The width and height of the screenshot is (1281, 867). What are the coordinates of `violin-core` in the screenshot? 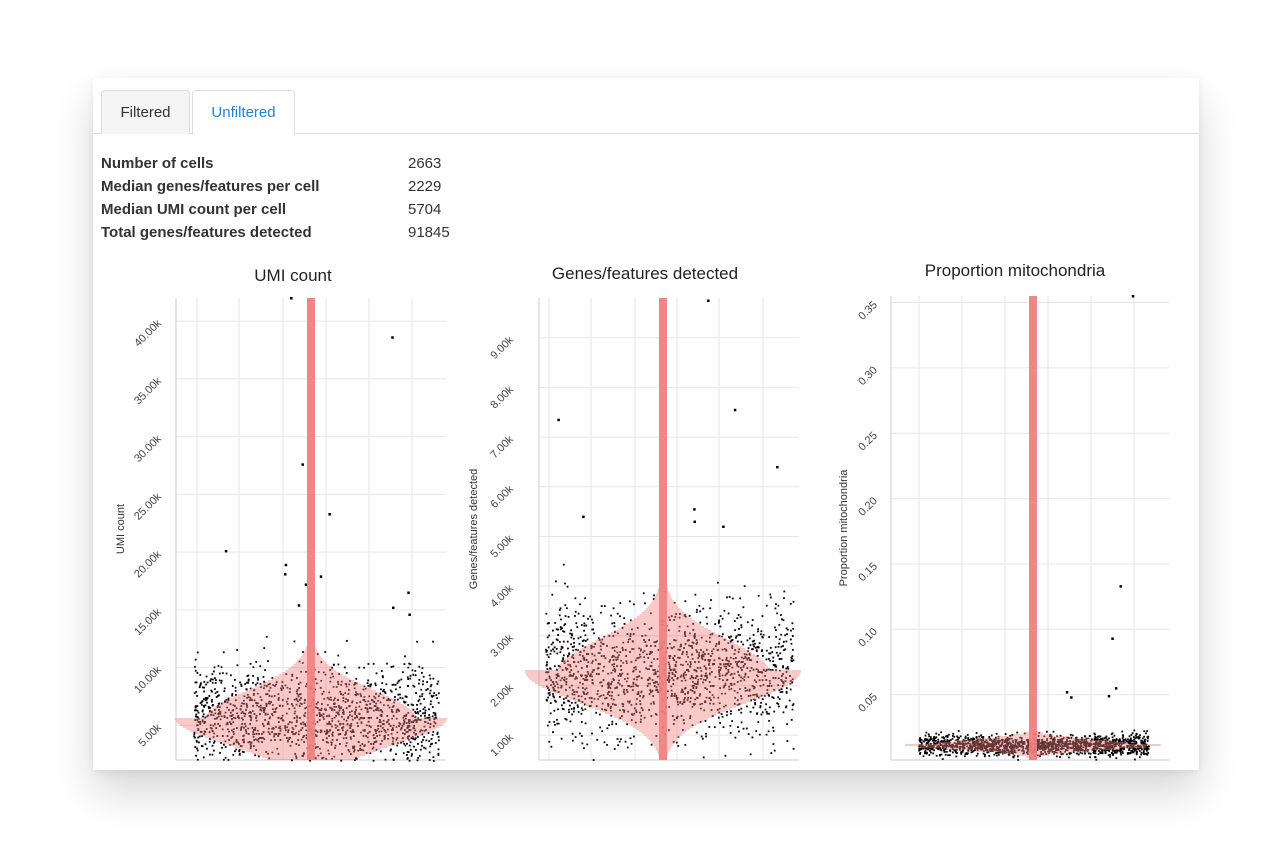 It's located at (663, 529).